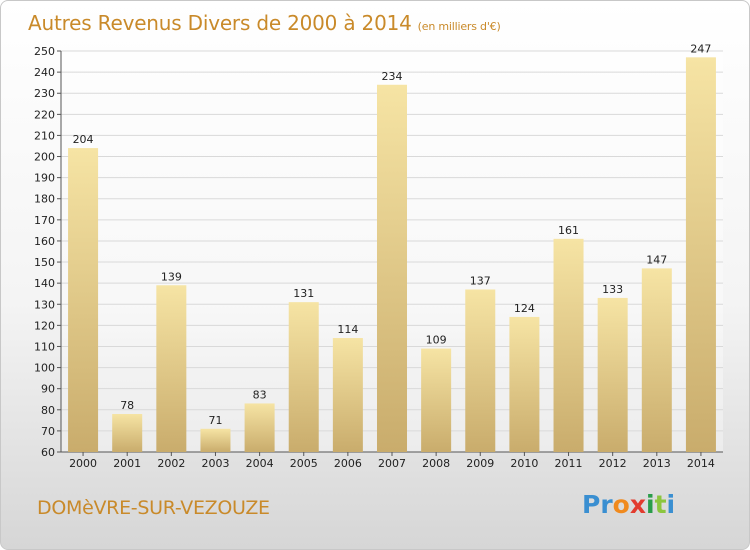 This screenshot has width=750, height=550. What do you see at coordinates (260, 463) in the screenshot?
I see `x-tick-label: 2004` at bounding box center [260, 463].